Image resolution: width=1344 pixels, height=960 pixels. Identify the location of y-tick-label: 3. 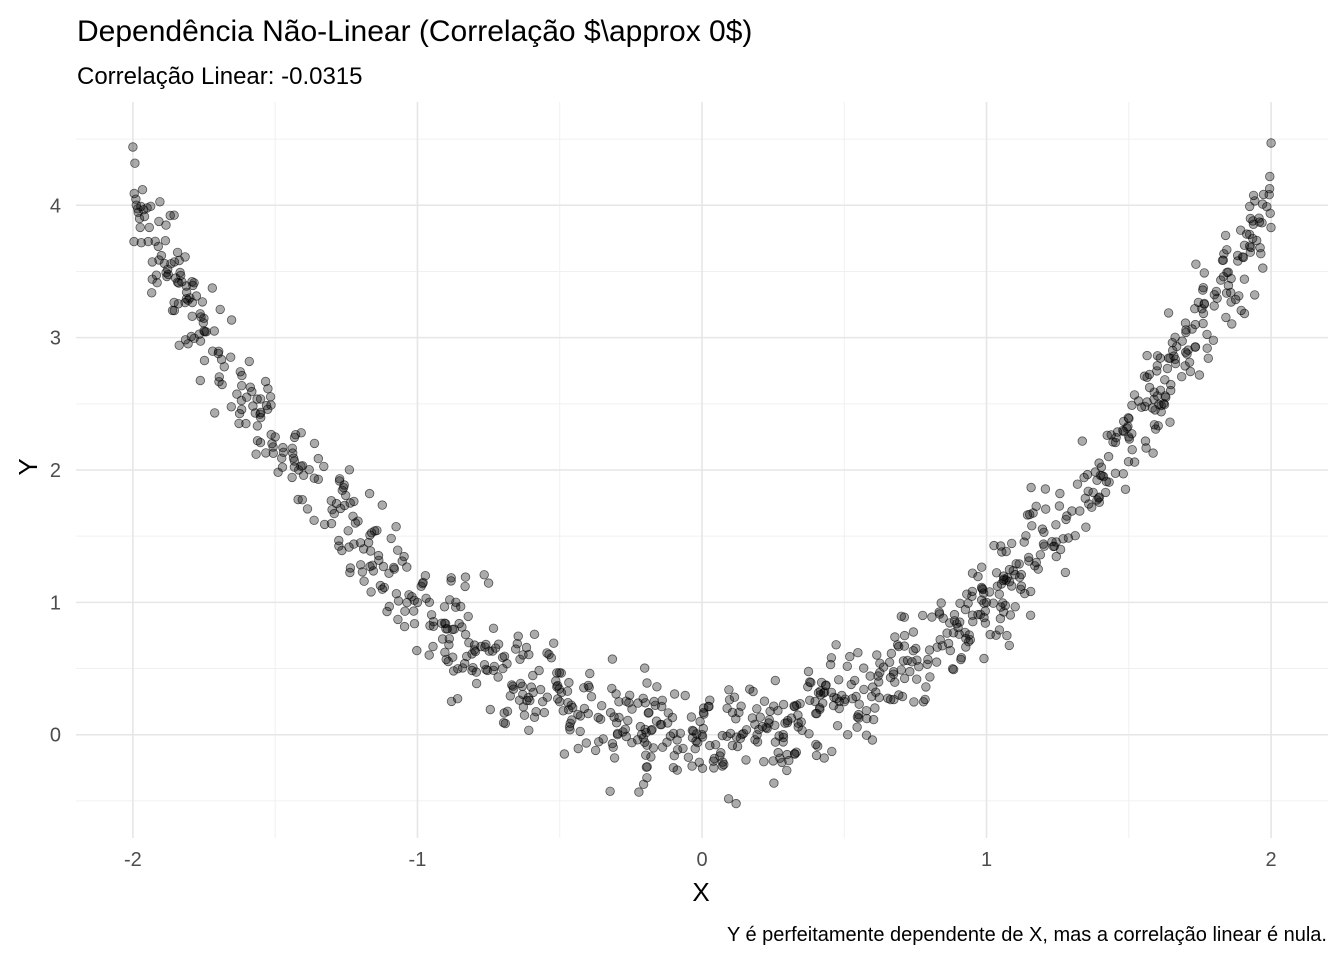
(55, 339).